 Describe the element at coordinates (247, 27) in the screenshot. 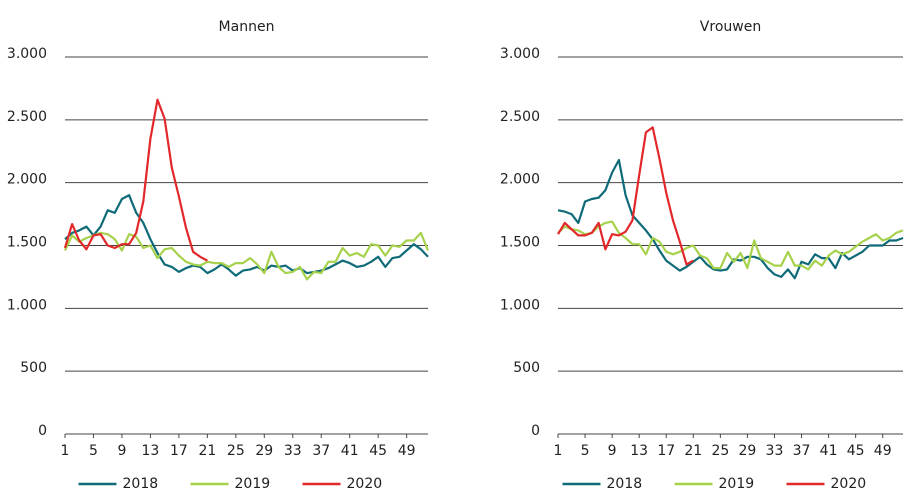

I see `chart-title: Mannen` at that location.